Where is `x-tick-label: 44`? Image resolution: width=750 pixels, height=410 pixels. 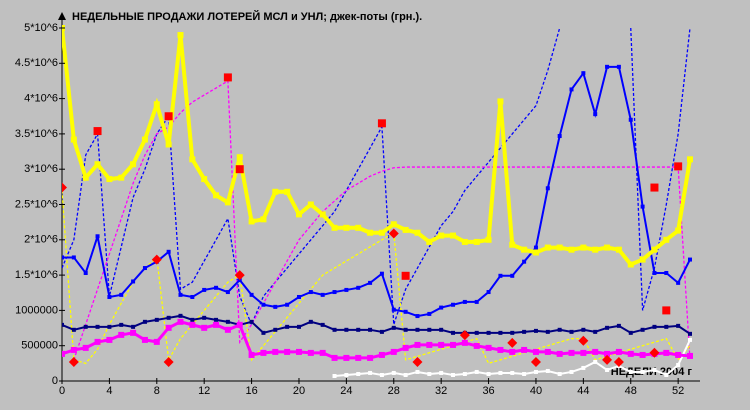 x-tick-label: 44 is located at coordinates (583, 391).